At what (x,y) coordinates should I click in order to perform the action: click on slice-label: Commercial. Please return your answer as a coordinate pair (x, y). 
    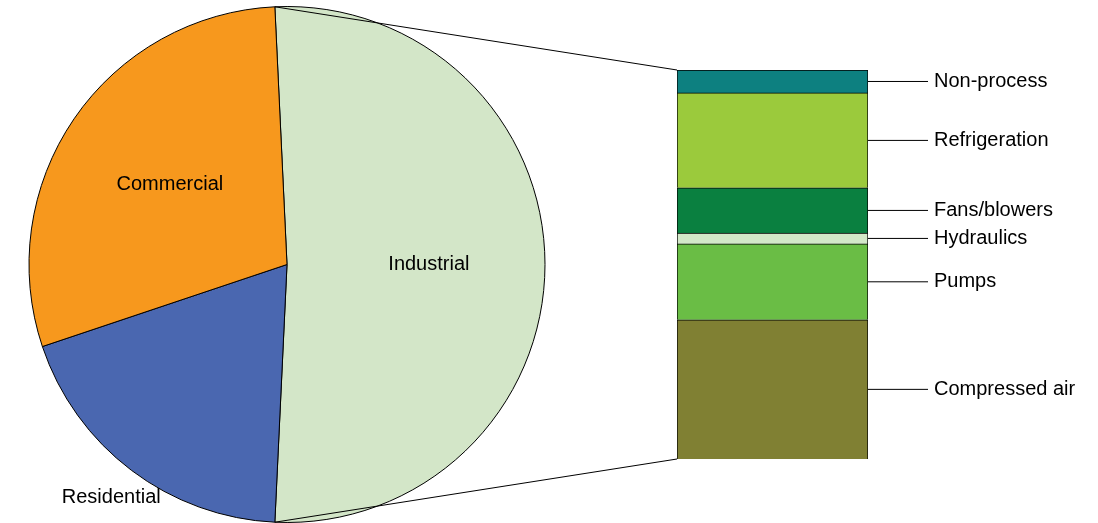
    Looking at the image, I should click on (170, 182).